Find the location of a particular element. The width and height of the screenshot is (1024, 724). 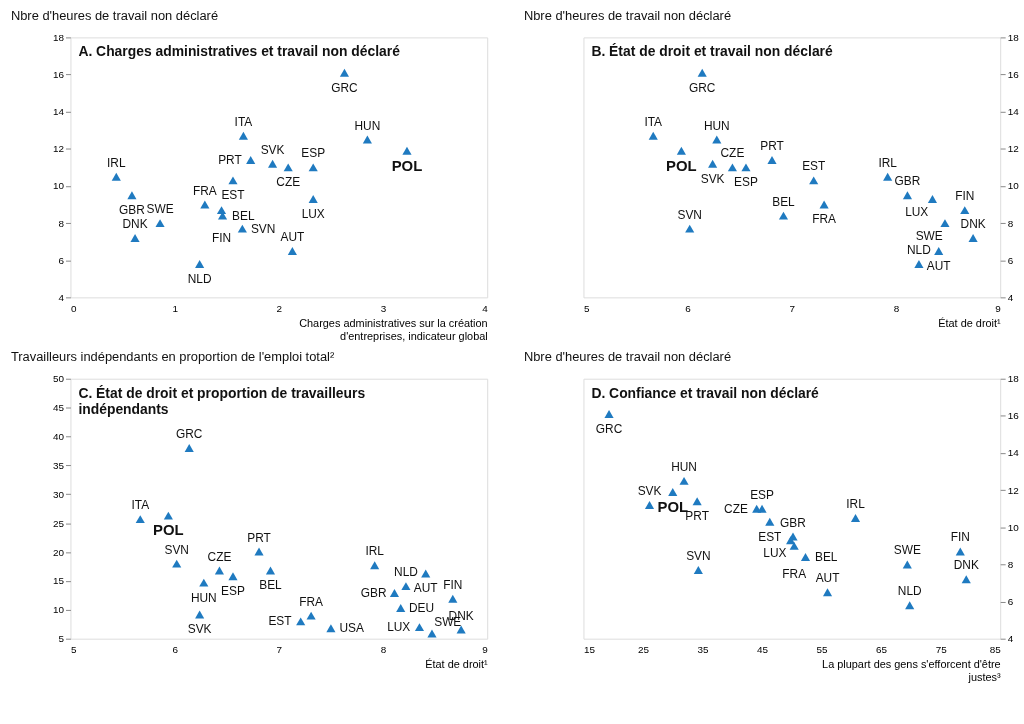

y-tick-label: 25 is located at coordinates (58, 523).